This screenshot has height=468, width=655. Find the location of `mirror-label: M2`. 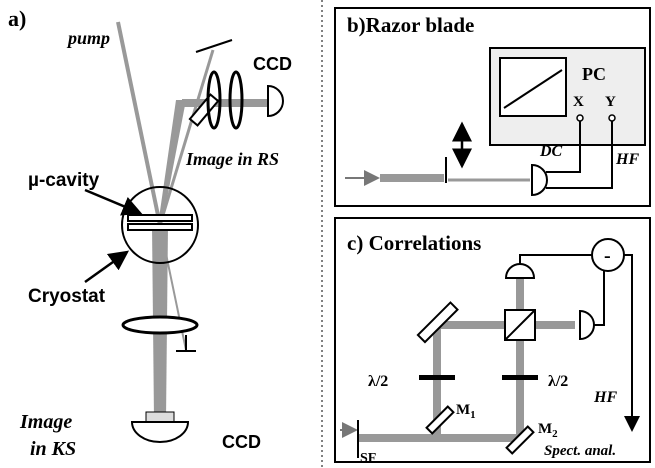

mirror-label: M2 is located at coordinates (548, 430).